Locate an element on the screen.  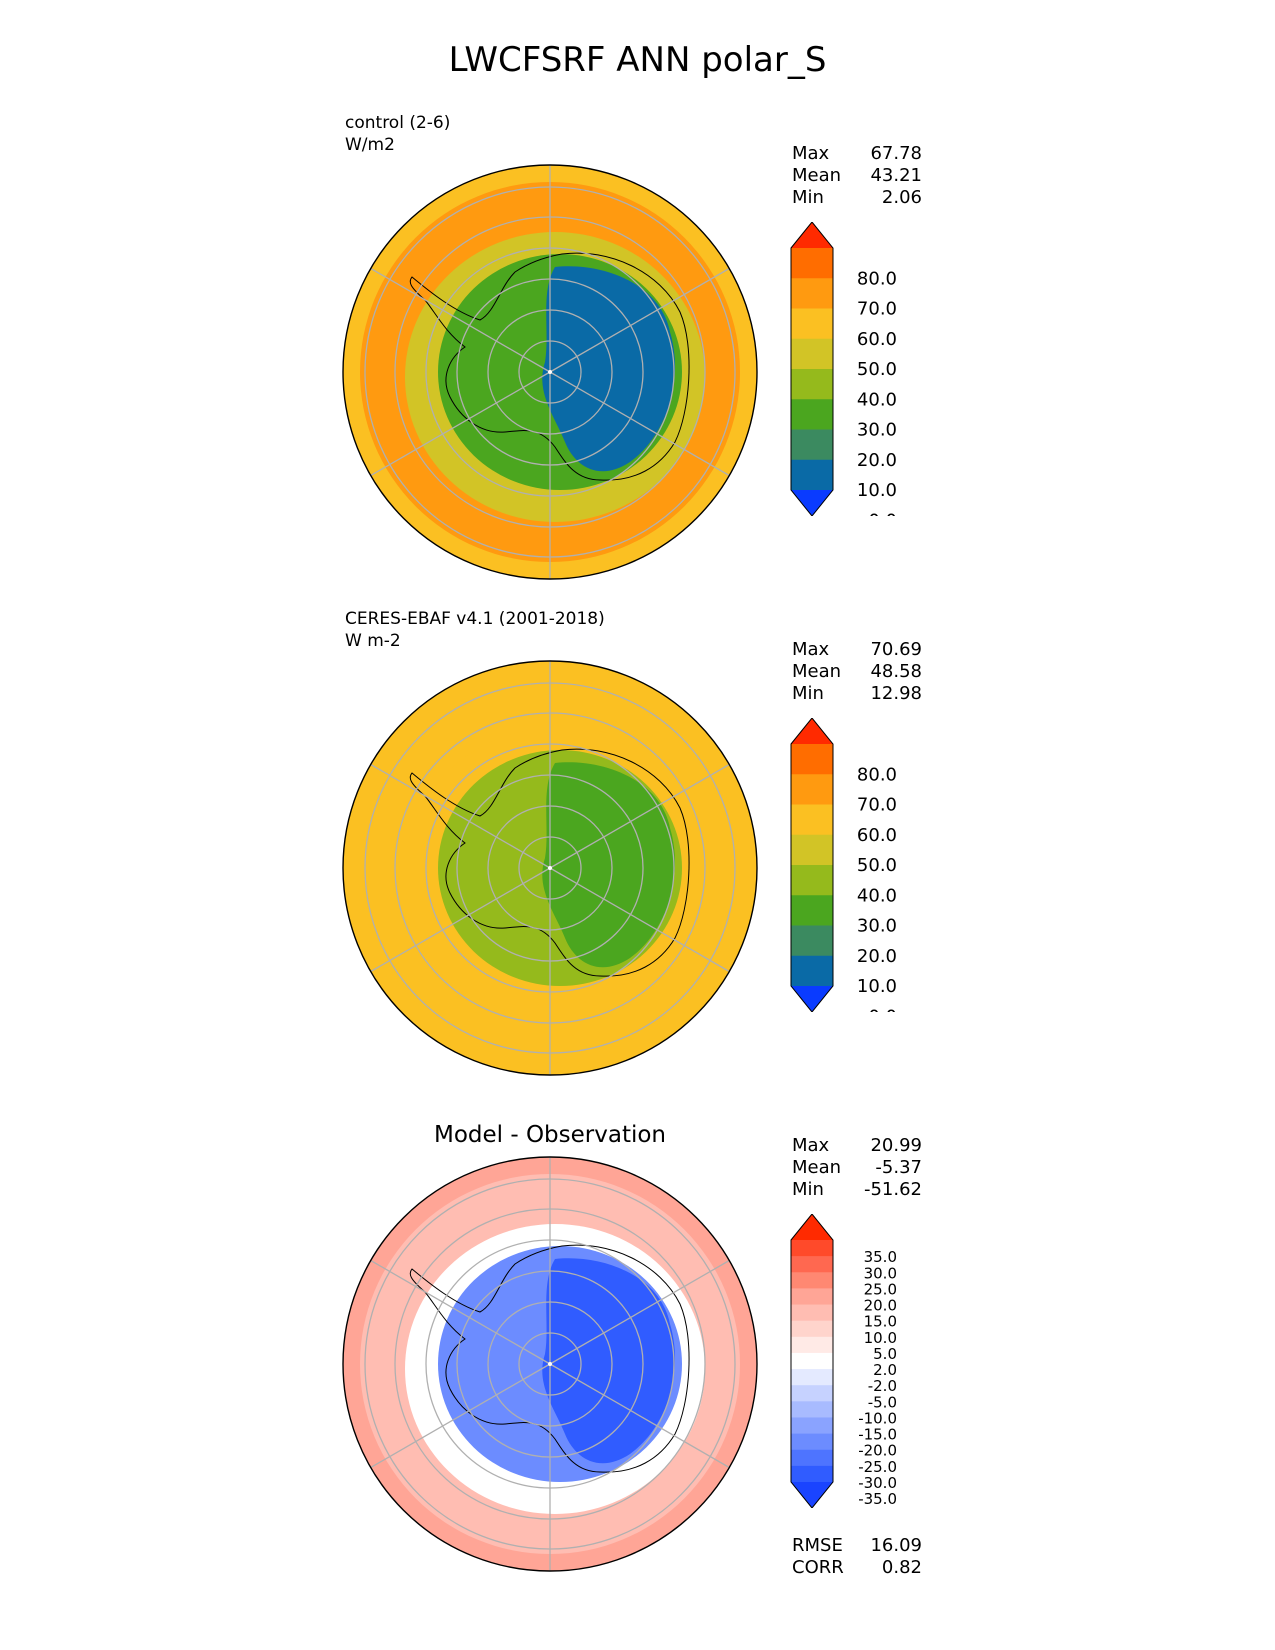
colorbar-tick-label: -2.0 is located at coordinates (882, 1386).